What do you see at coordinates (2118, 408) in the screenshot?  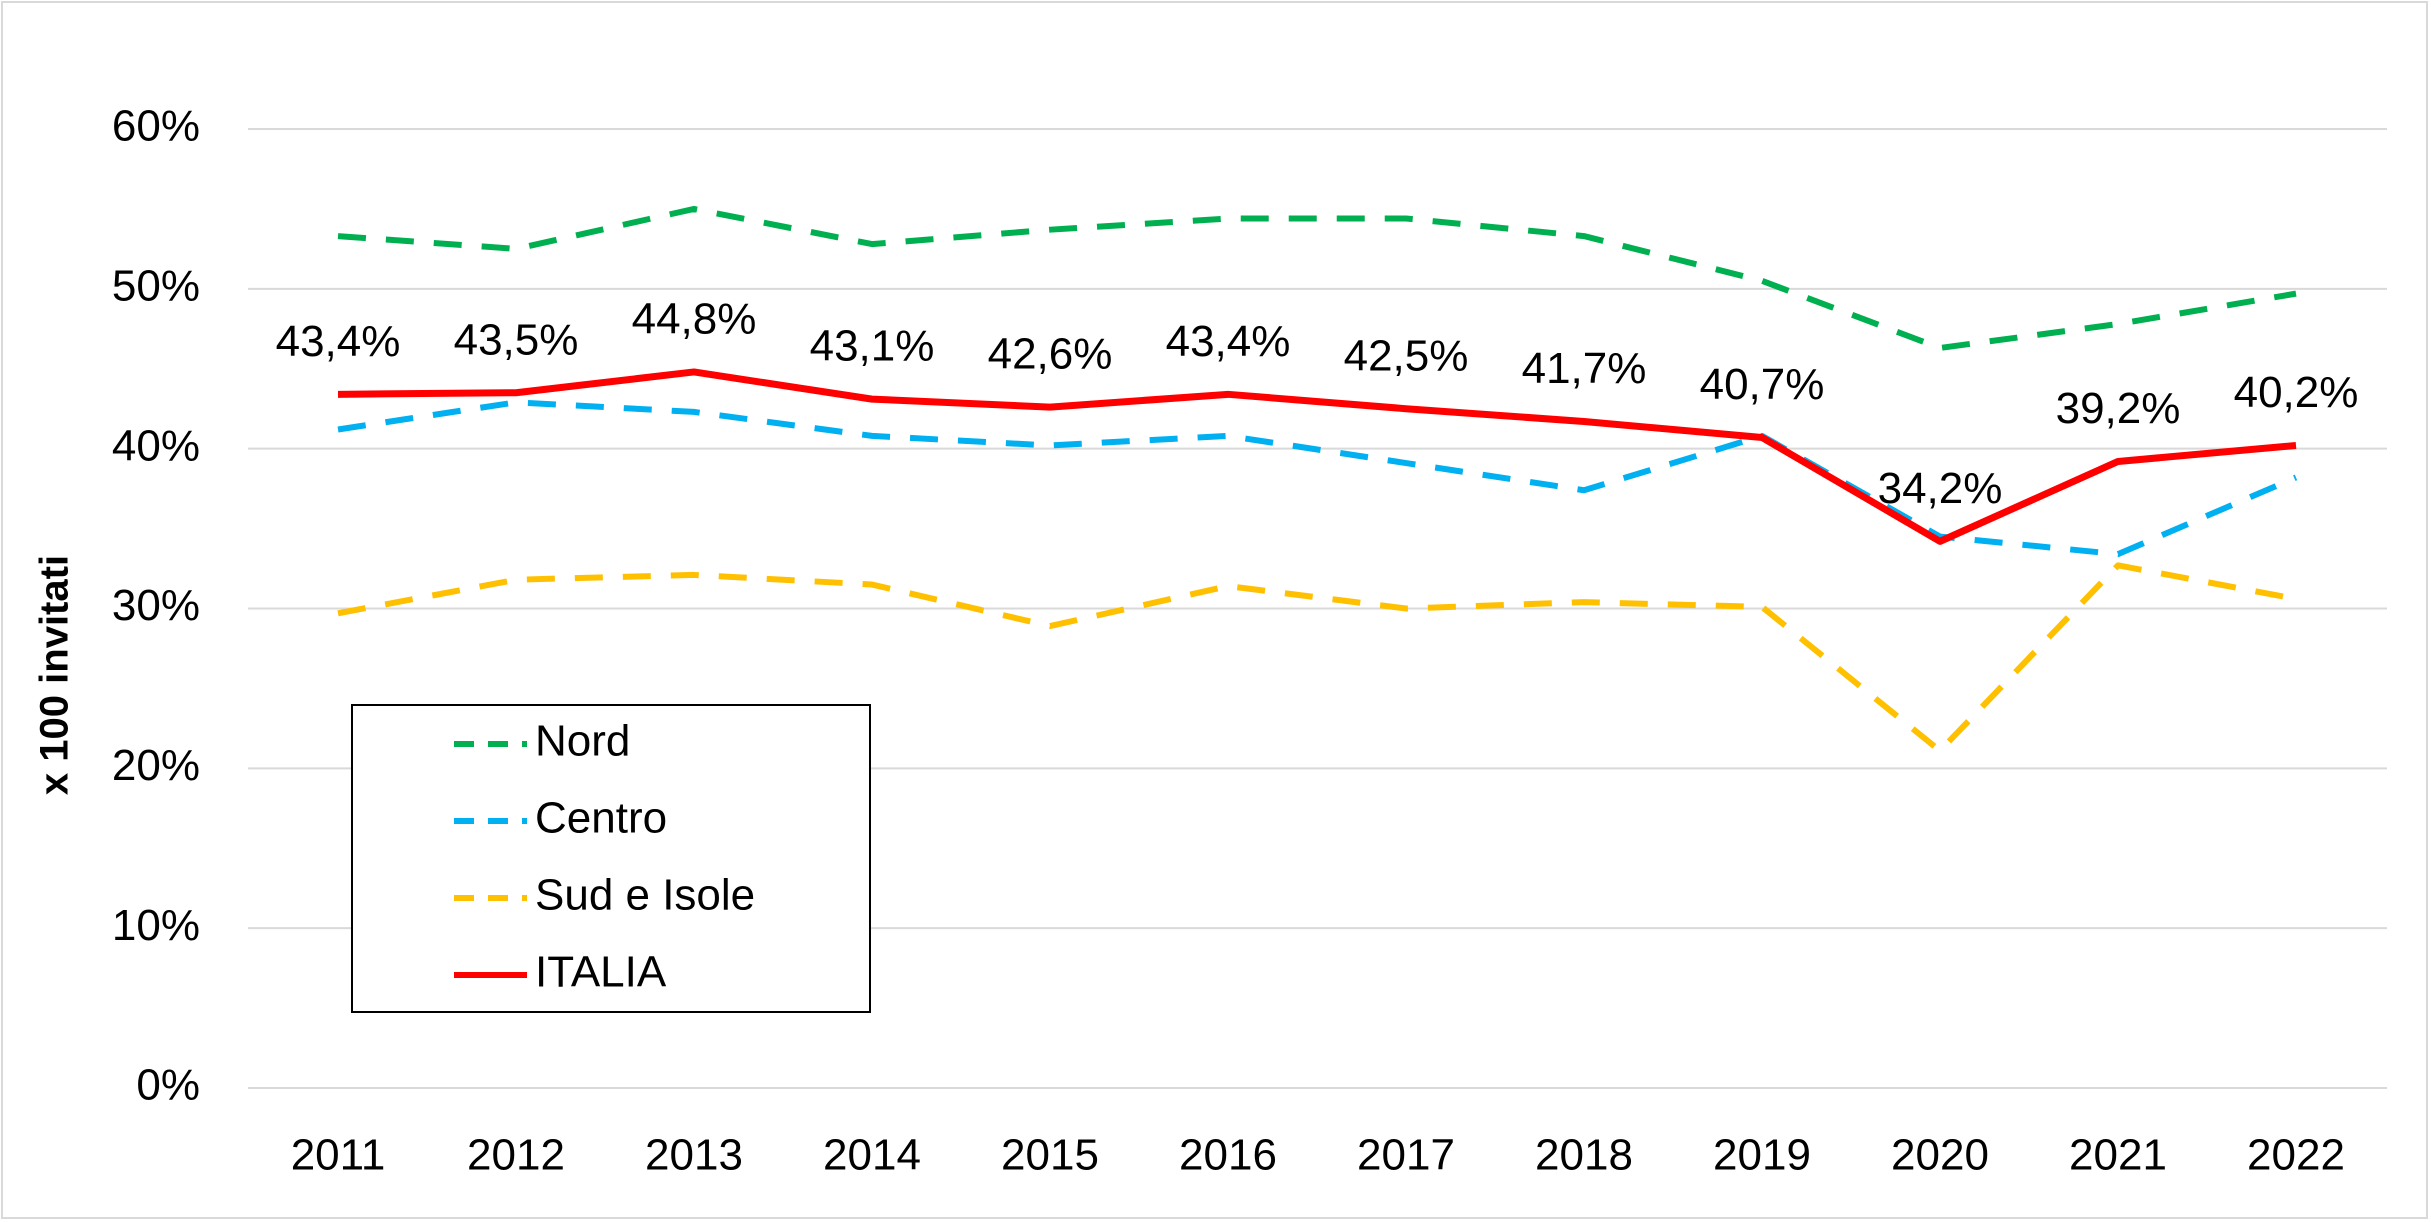 I see `data-label: 39,2%` at bounding box center [2118, 408].